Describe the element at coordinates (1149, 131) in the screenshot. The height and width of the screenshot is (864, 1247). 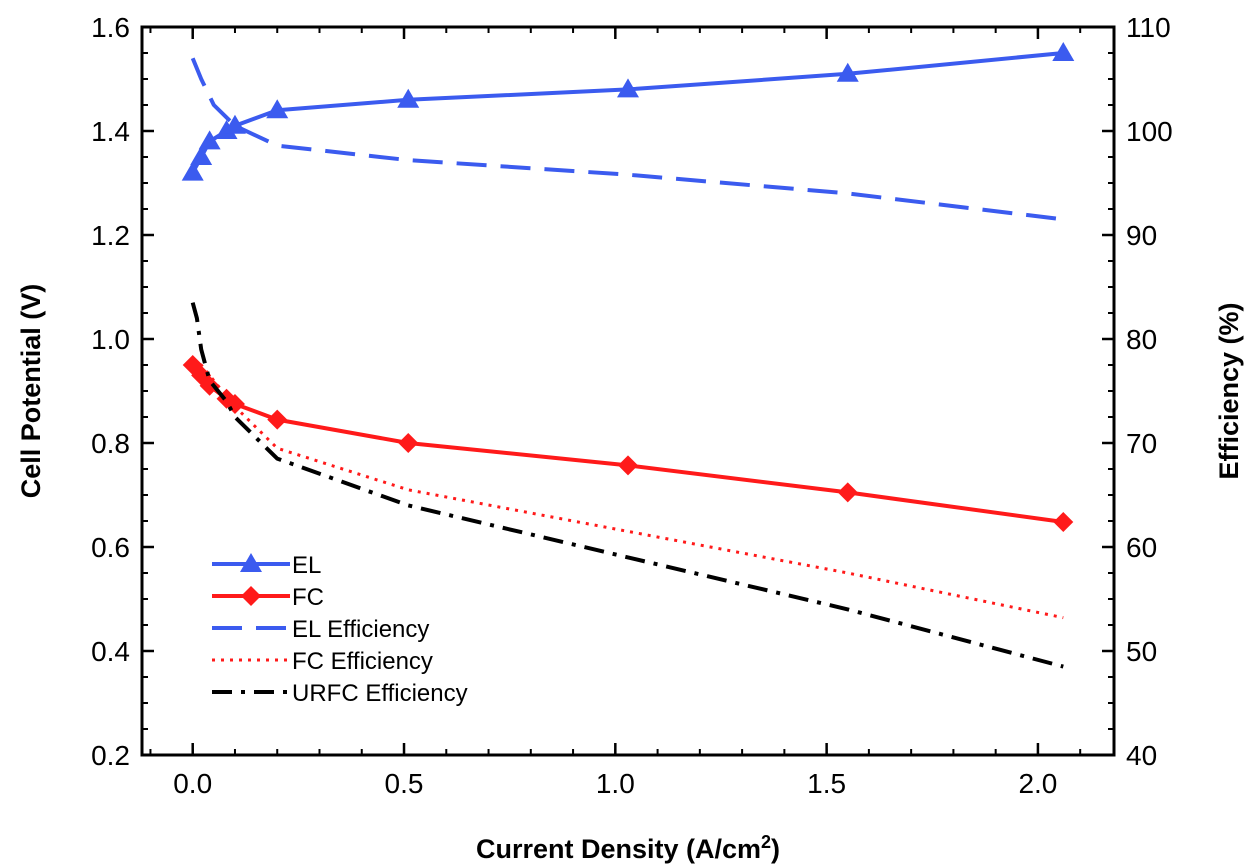
I see `y2-tick-label: 100` at that location.